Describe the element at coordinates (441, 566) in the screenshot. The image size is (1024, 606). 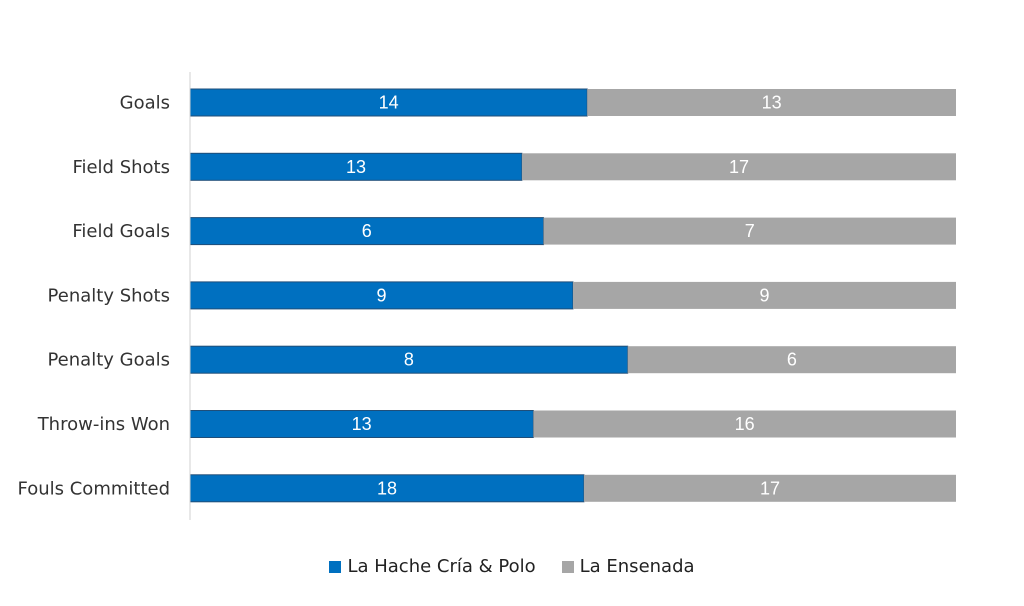
I see `legend-label-series-1: La Hache Cría & Polo` at that location.